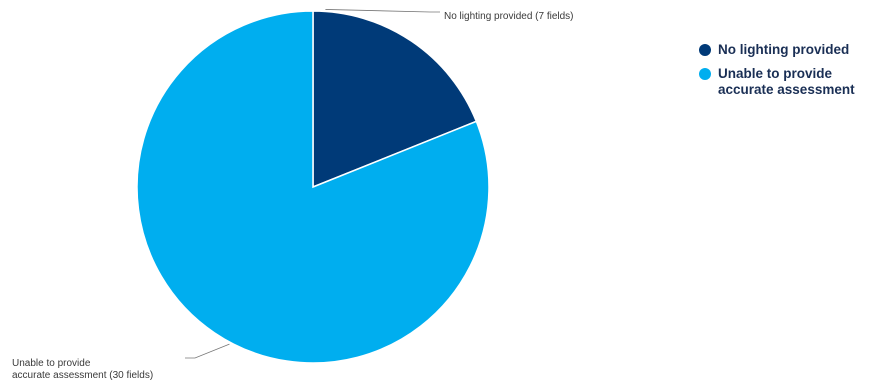 The width and height of the screenshot is (876, 387). I want to click on leader-line-unable-to-provide-accurate-assessment, so click(207, 351).